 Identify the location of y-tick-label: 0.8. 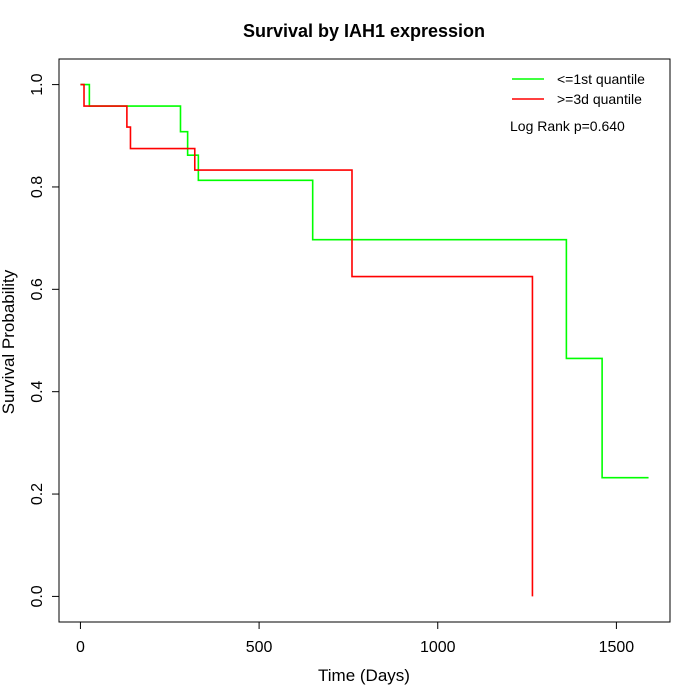
(37, 187).